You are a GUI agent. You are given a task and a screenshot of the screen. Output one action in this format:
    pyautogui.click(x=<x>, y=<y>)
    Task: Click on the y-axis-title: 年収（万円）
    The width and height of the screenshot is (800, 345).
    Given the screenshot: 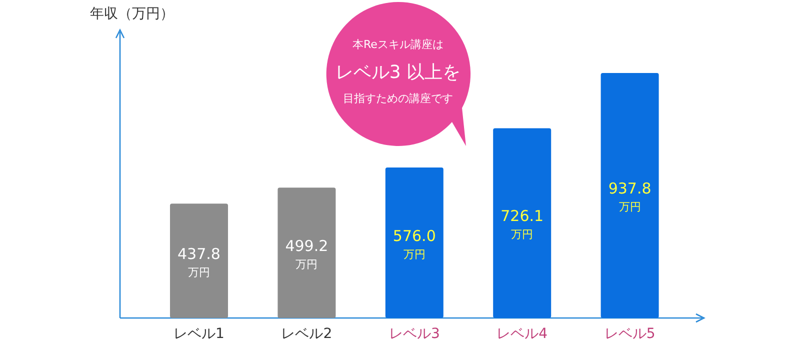 What is the action you would take?
    pyautogui.click(x=132, y=14)
    